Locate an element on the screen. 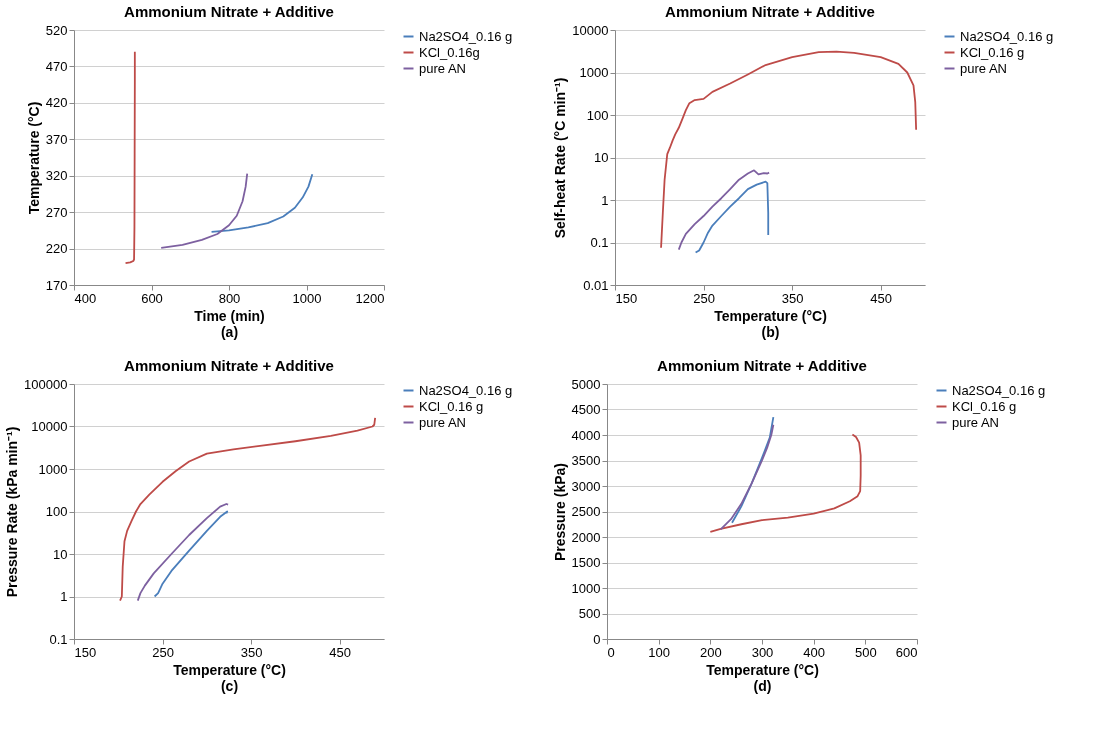 The height and width of the screenshot is (756, 1112). legend-label: KCl_0.16g is located at coordinates (449, 52).